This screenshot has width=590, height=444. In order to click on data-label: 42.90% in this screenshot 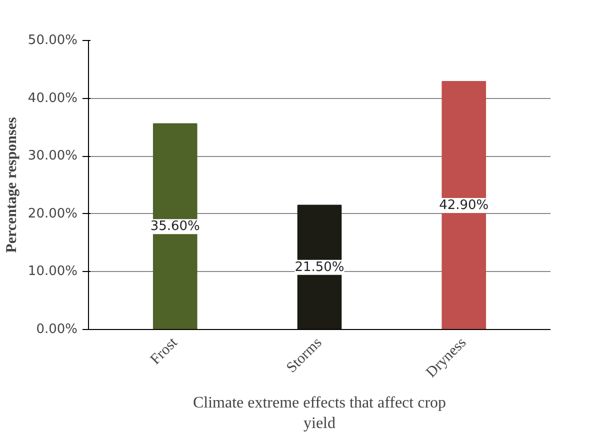, I will do `click(464, 206)`.